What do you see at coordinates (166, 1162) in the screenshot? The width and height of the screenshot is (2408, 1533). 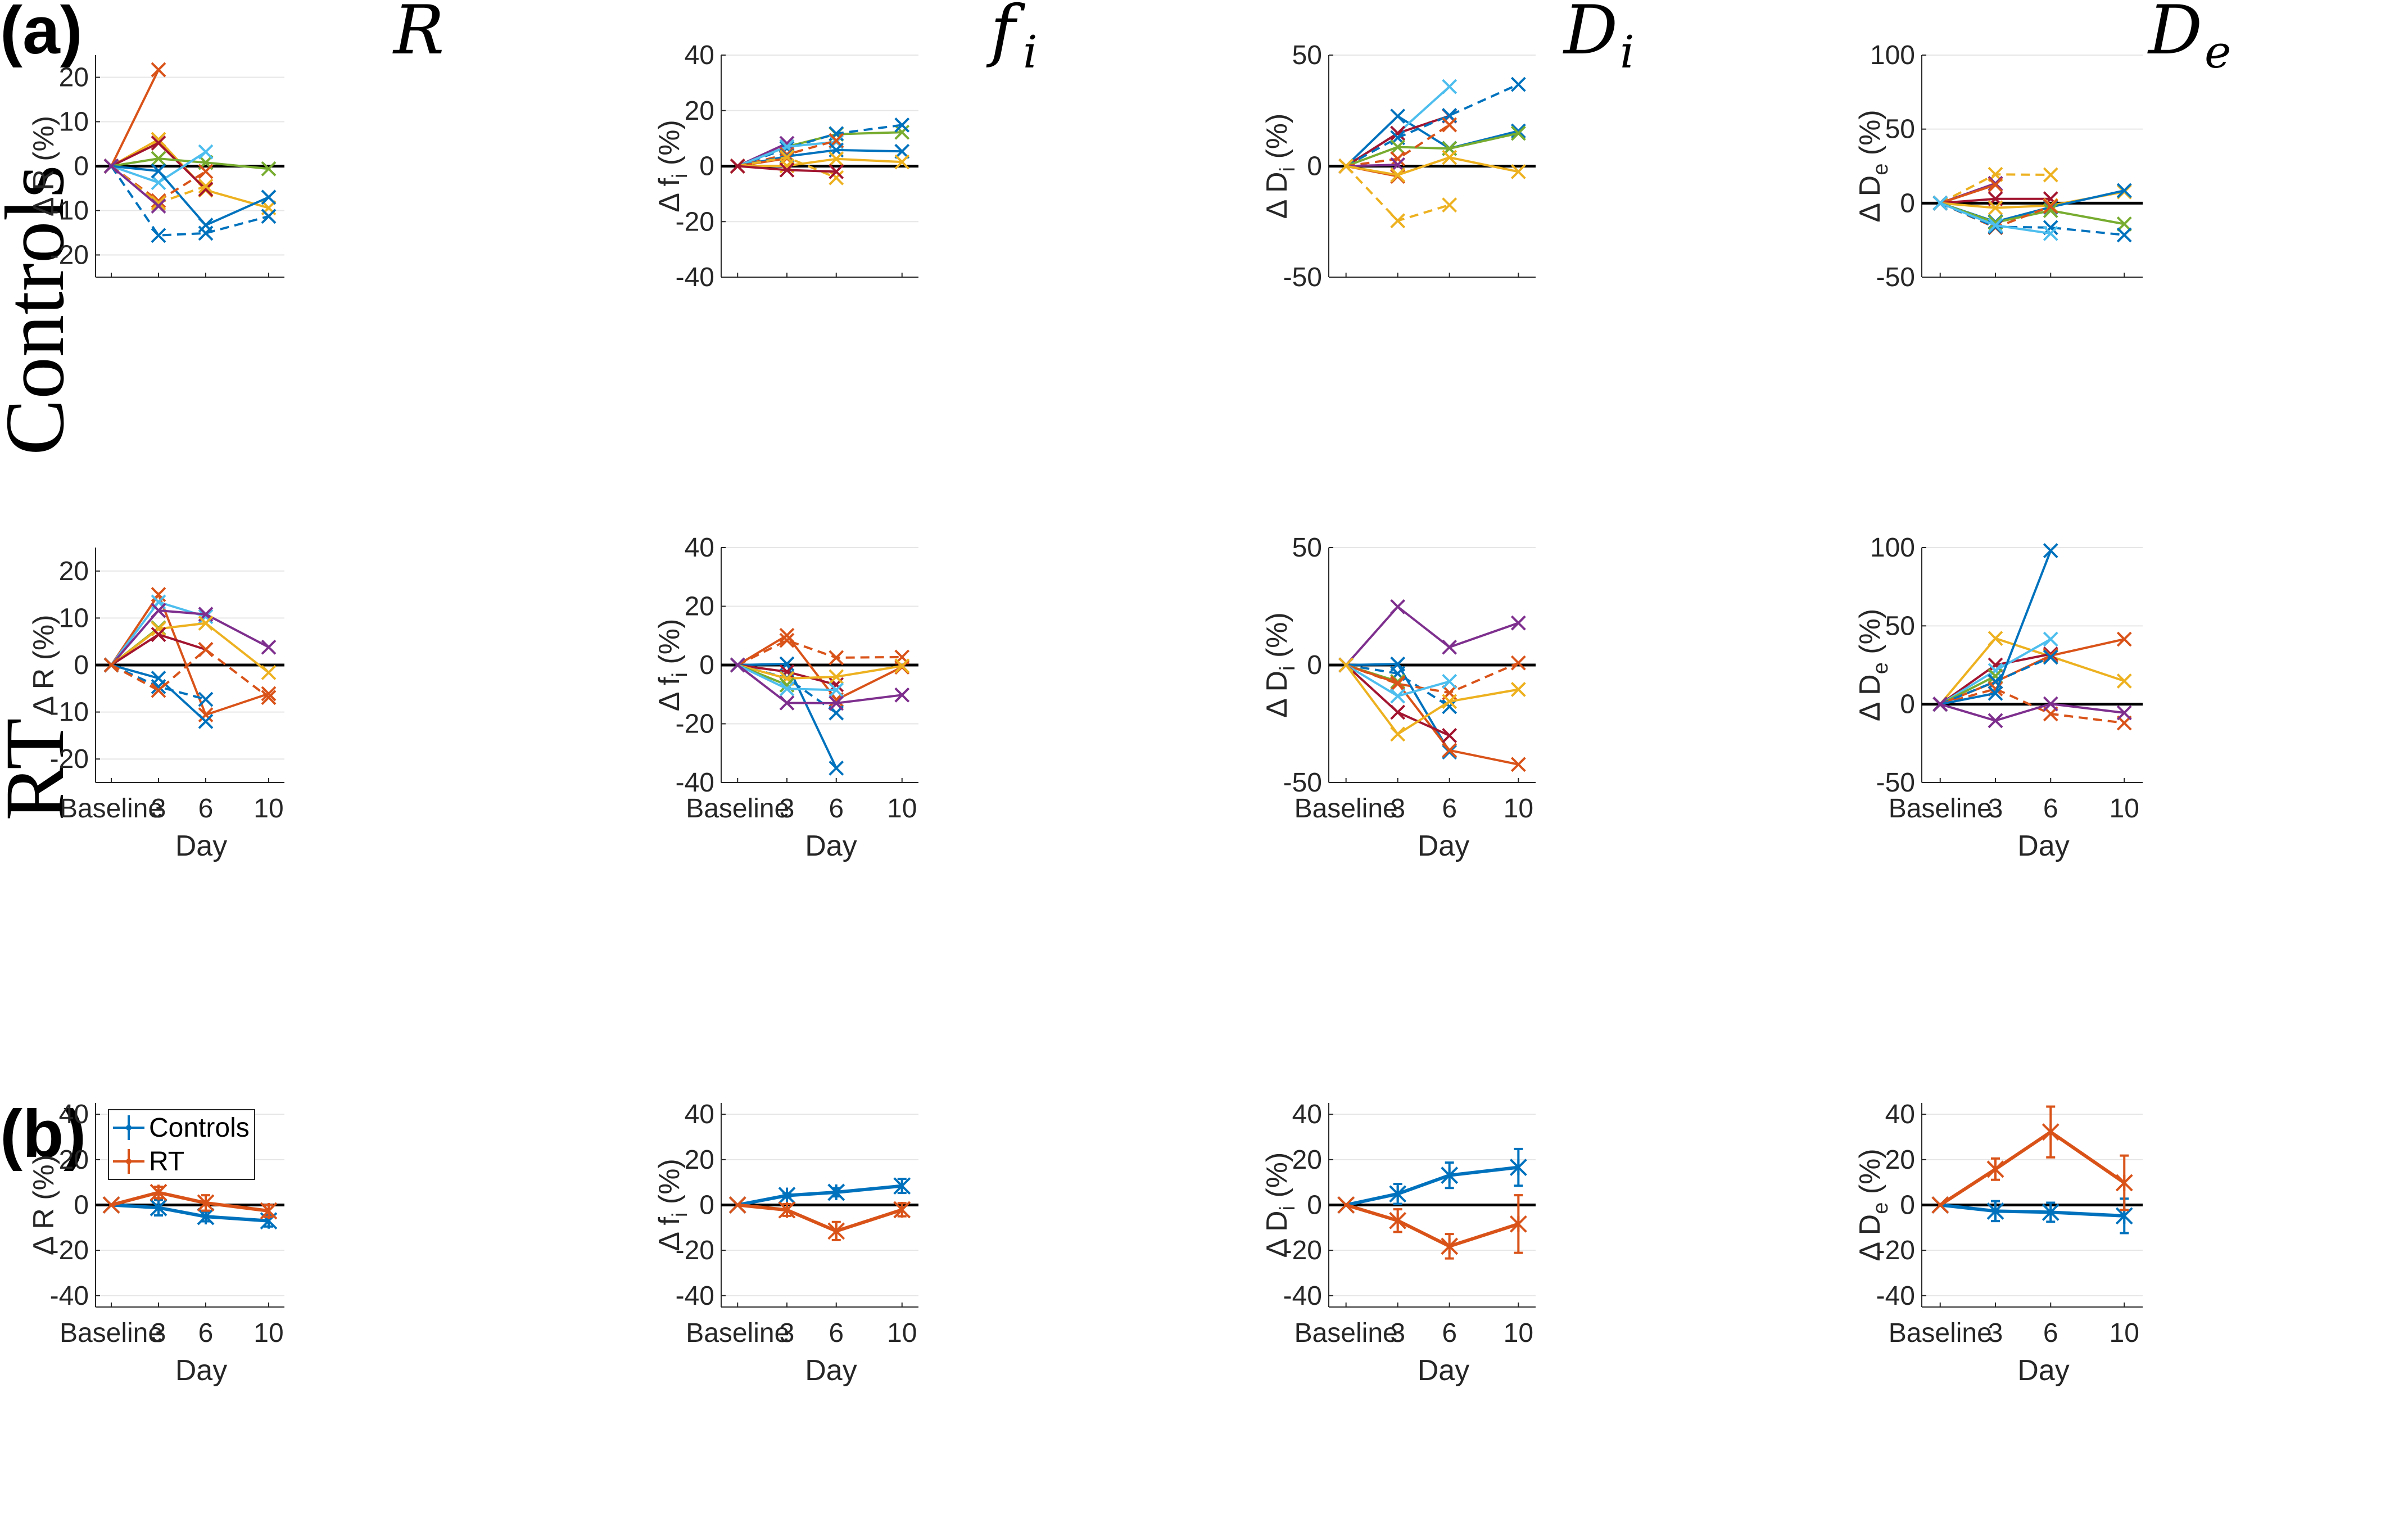 I see `legend-label: RT` at bounding box center [166, 1162].